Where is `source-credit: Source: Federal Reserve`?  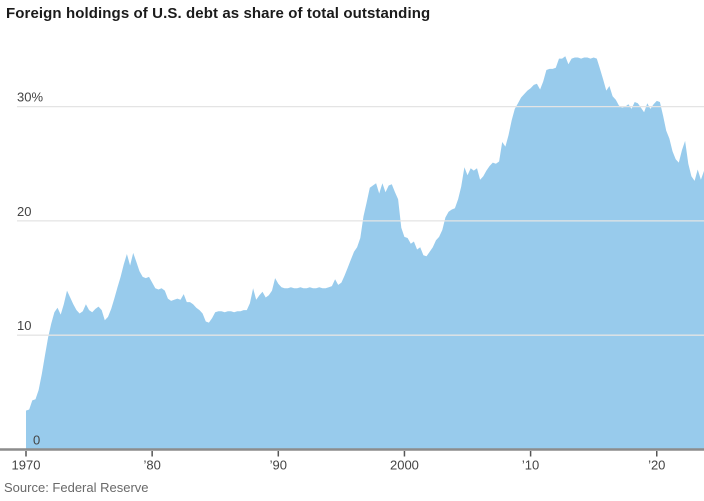
source-credit: Source: Federal Reserve is located at coordinates (76, 487).